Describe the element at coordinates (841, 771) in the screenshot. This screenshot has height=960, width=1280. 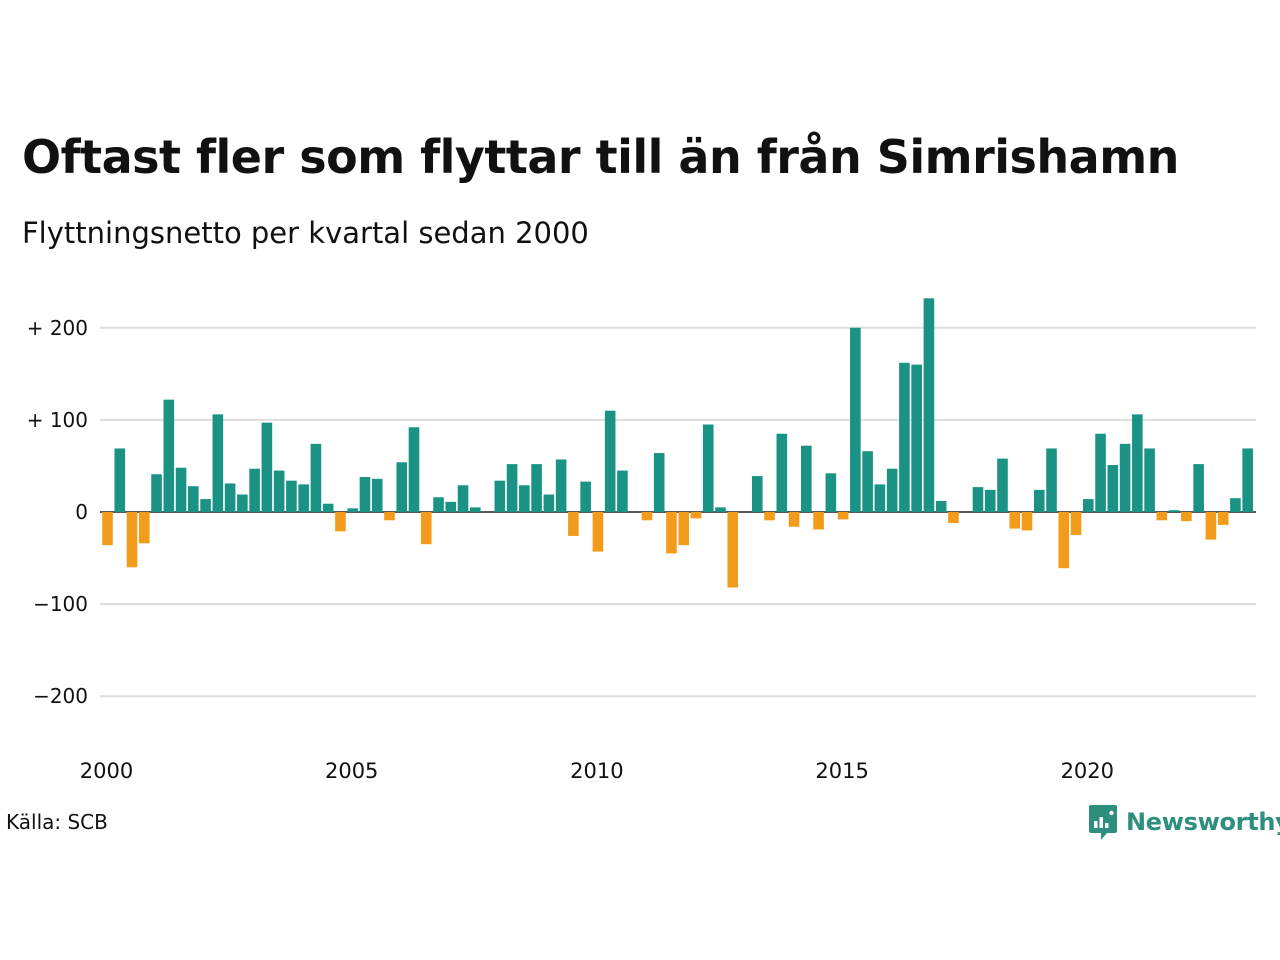
I see `x-tick-label: 2015` at that location.